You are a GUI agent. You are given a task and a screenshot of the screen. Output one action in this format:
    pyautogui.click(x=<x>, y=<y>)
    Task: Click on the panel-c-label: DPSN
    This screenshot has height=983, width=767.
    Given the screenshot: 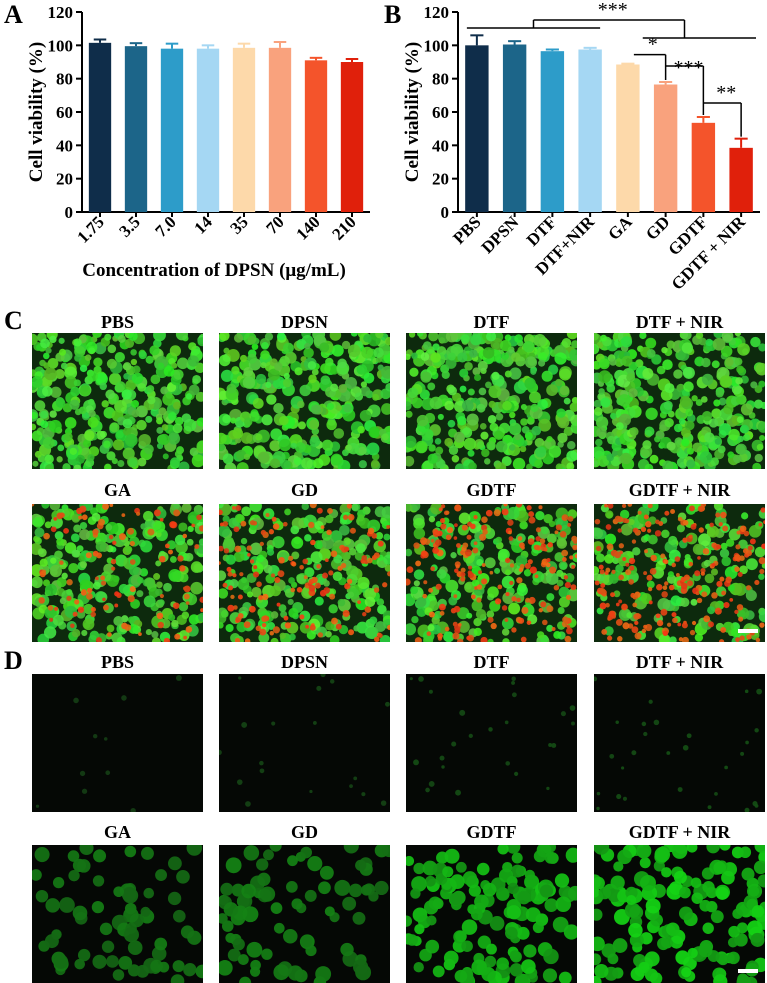 What is the action you would take?
    pyautogui.click(x=304, y=322)
    